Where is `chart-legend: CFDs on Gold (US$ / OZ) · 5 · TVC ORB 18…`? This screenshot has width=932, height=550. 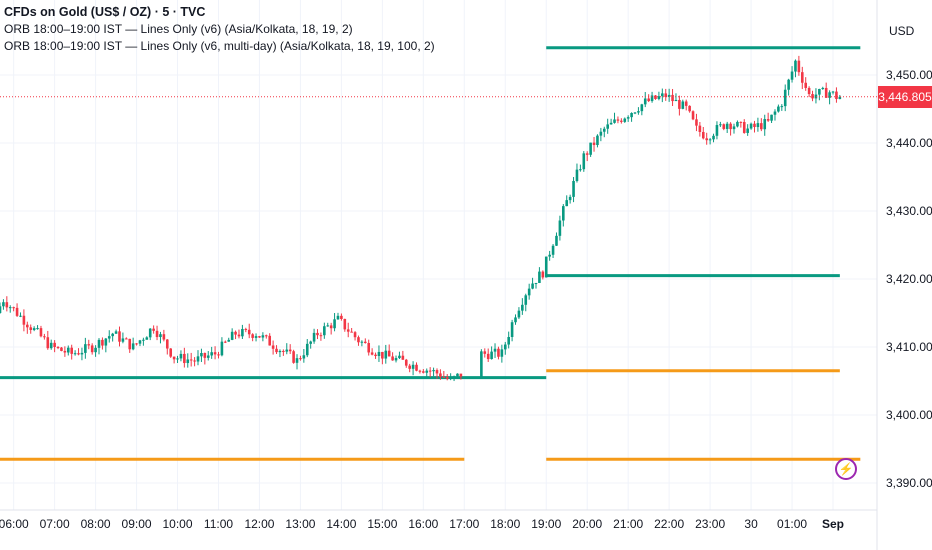 chart-legend: CFDs on Gold (US$ / OZ) · 5 · TVC ORB 18… is located at coordinates (219, 29).